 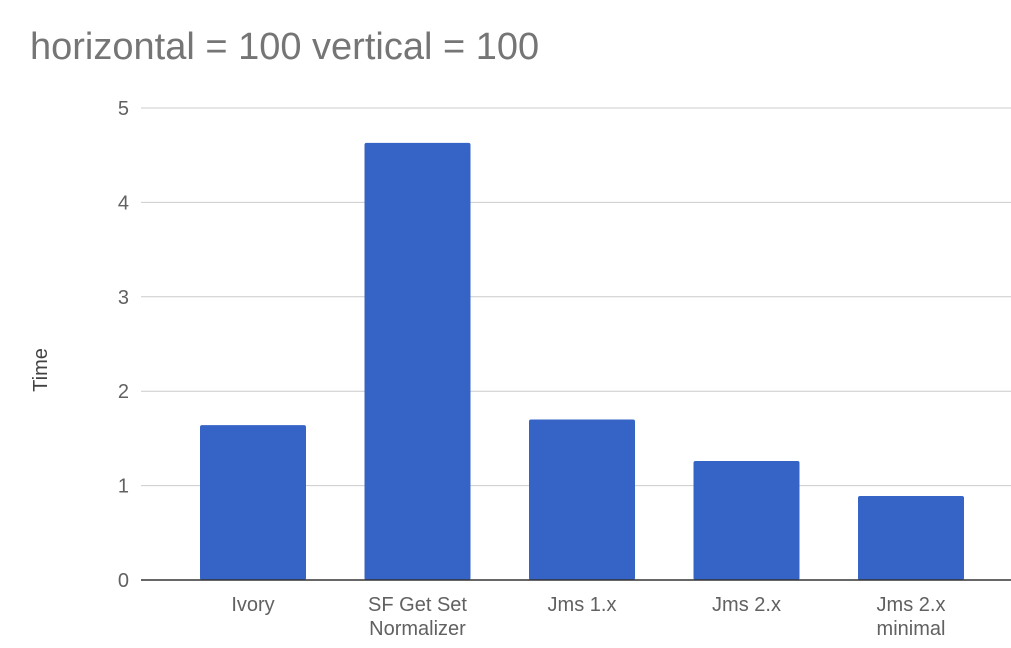 What do you see at coordinates (123, 203) in the screenshot?
I see `y-tick-label: 4` at bounding box center [123, 203].